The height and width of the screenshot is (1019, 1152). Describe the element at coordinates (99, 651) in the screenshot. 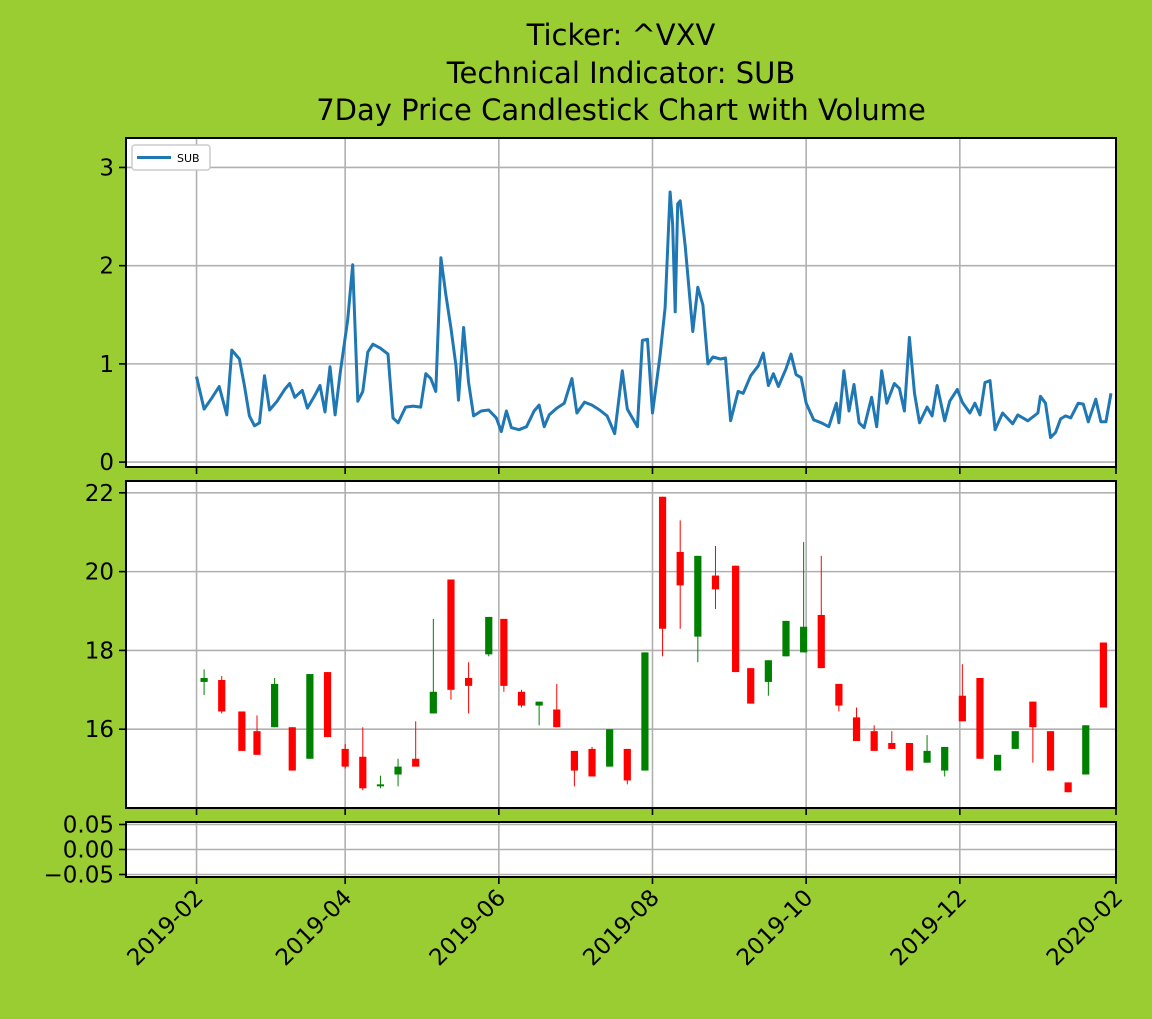

I see `y-tick-label: 18` at that location.